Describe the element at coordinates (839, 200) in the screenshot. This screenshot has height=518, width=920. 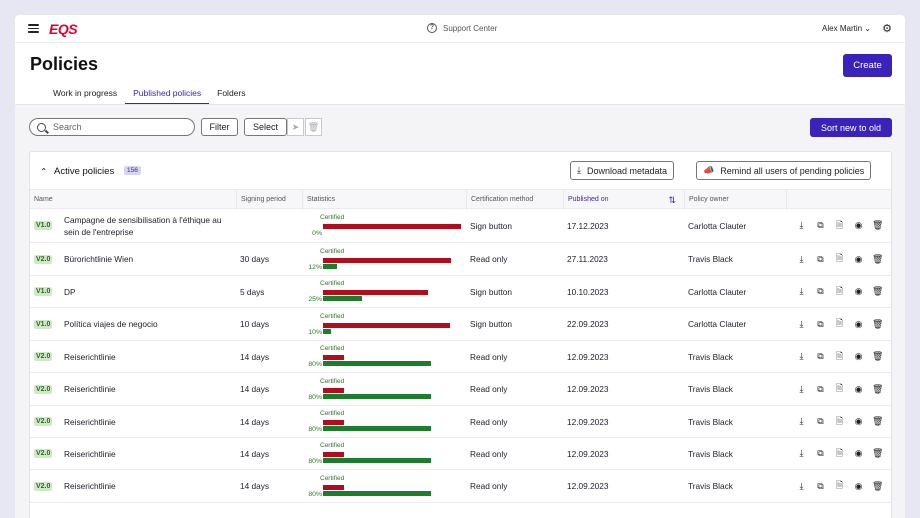
I see `header-actions` at that location.